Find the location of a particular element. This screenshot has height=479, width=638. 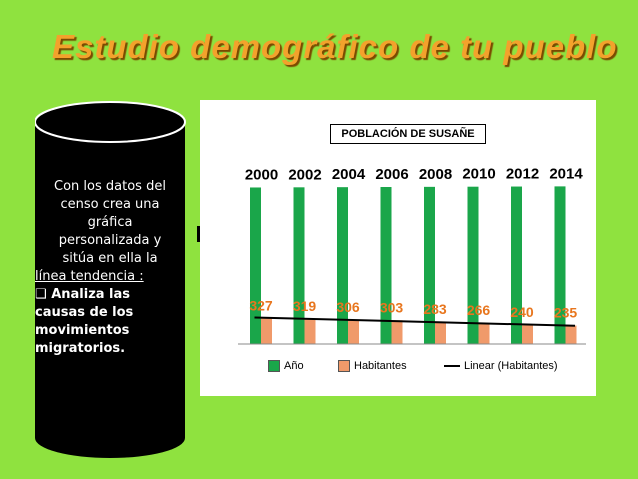

data-label-year: 2014 is located at coordinates (566, 173).